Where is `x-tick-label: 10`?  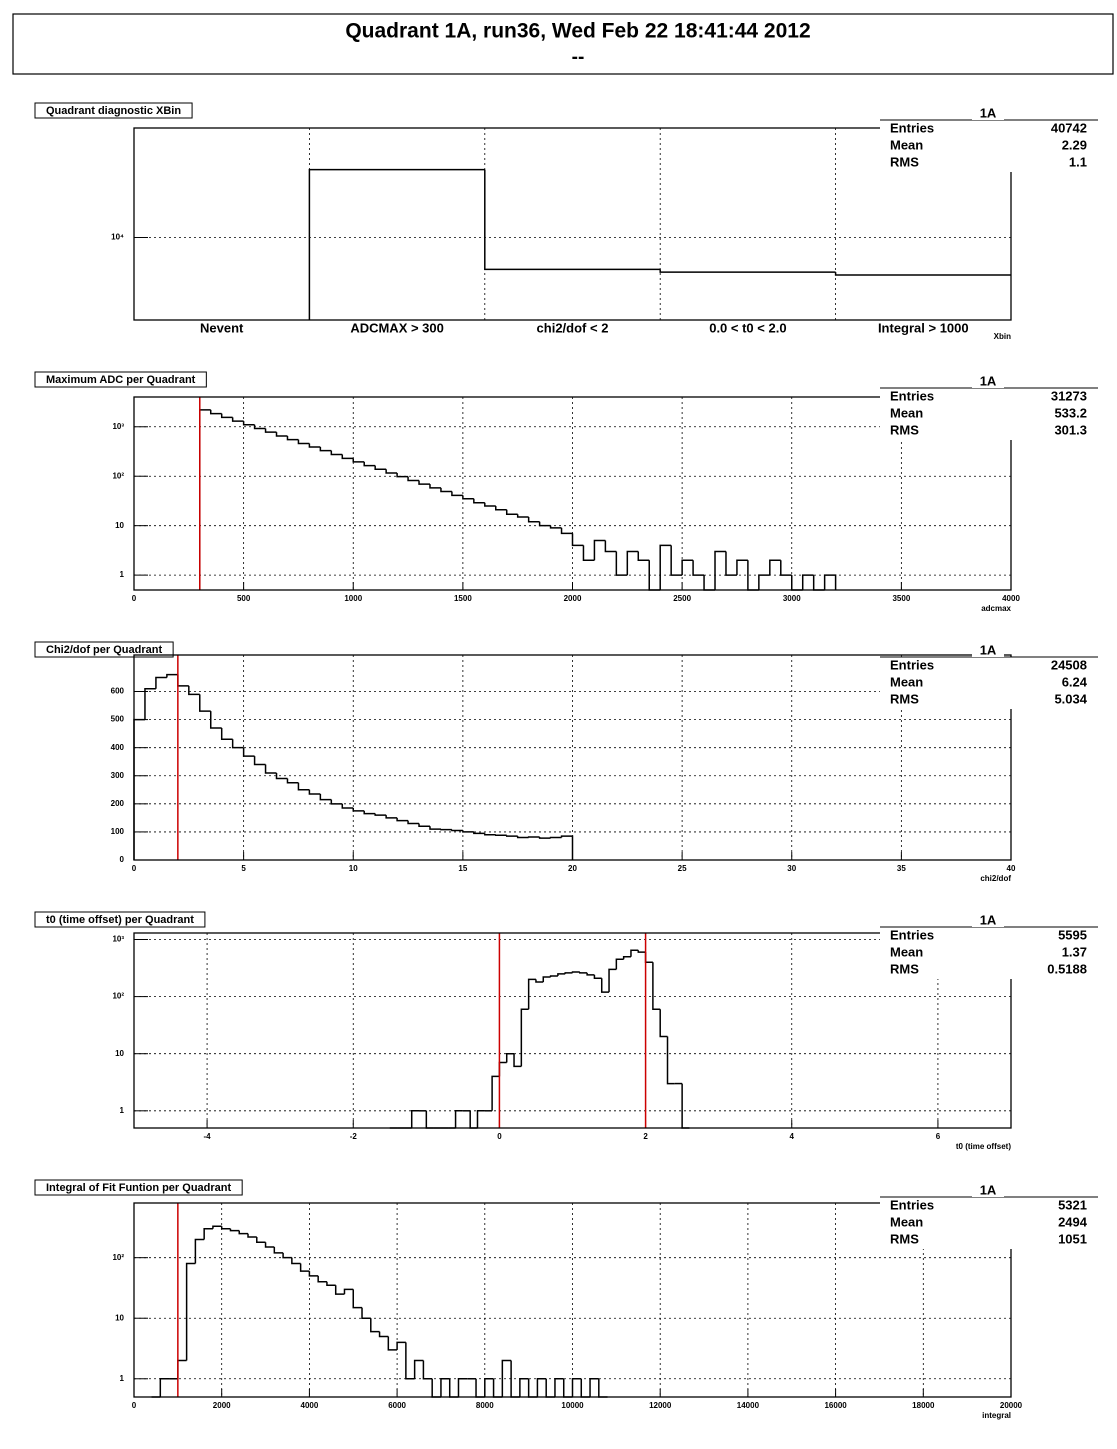 x-tick-label: 10 is located at coordinates (353, 868).